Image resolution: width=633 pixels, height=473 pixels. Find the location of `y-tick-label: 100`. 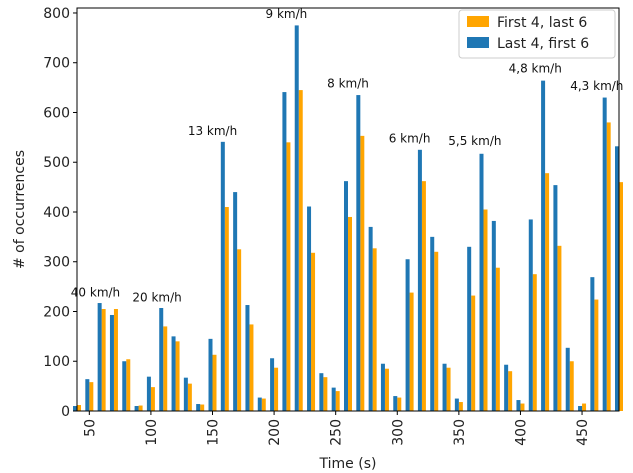

y-tick-label: 100 is located at coordinates (56, 362).